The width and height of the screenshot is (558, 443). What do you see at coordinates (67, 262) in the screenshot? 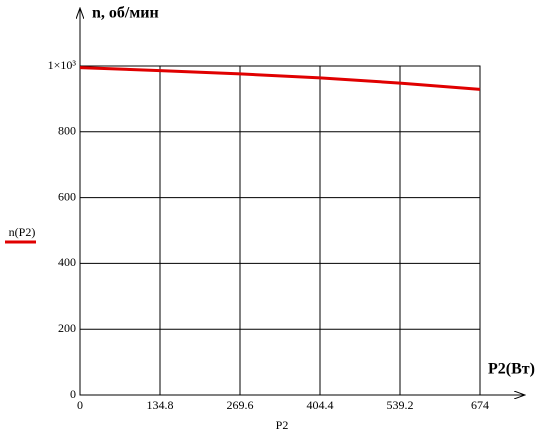
I see `y-tick-label: 400` at bounding box center [67, 262].